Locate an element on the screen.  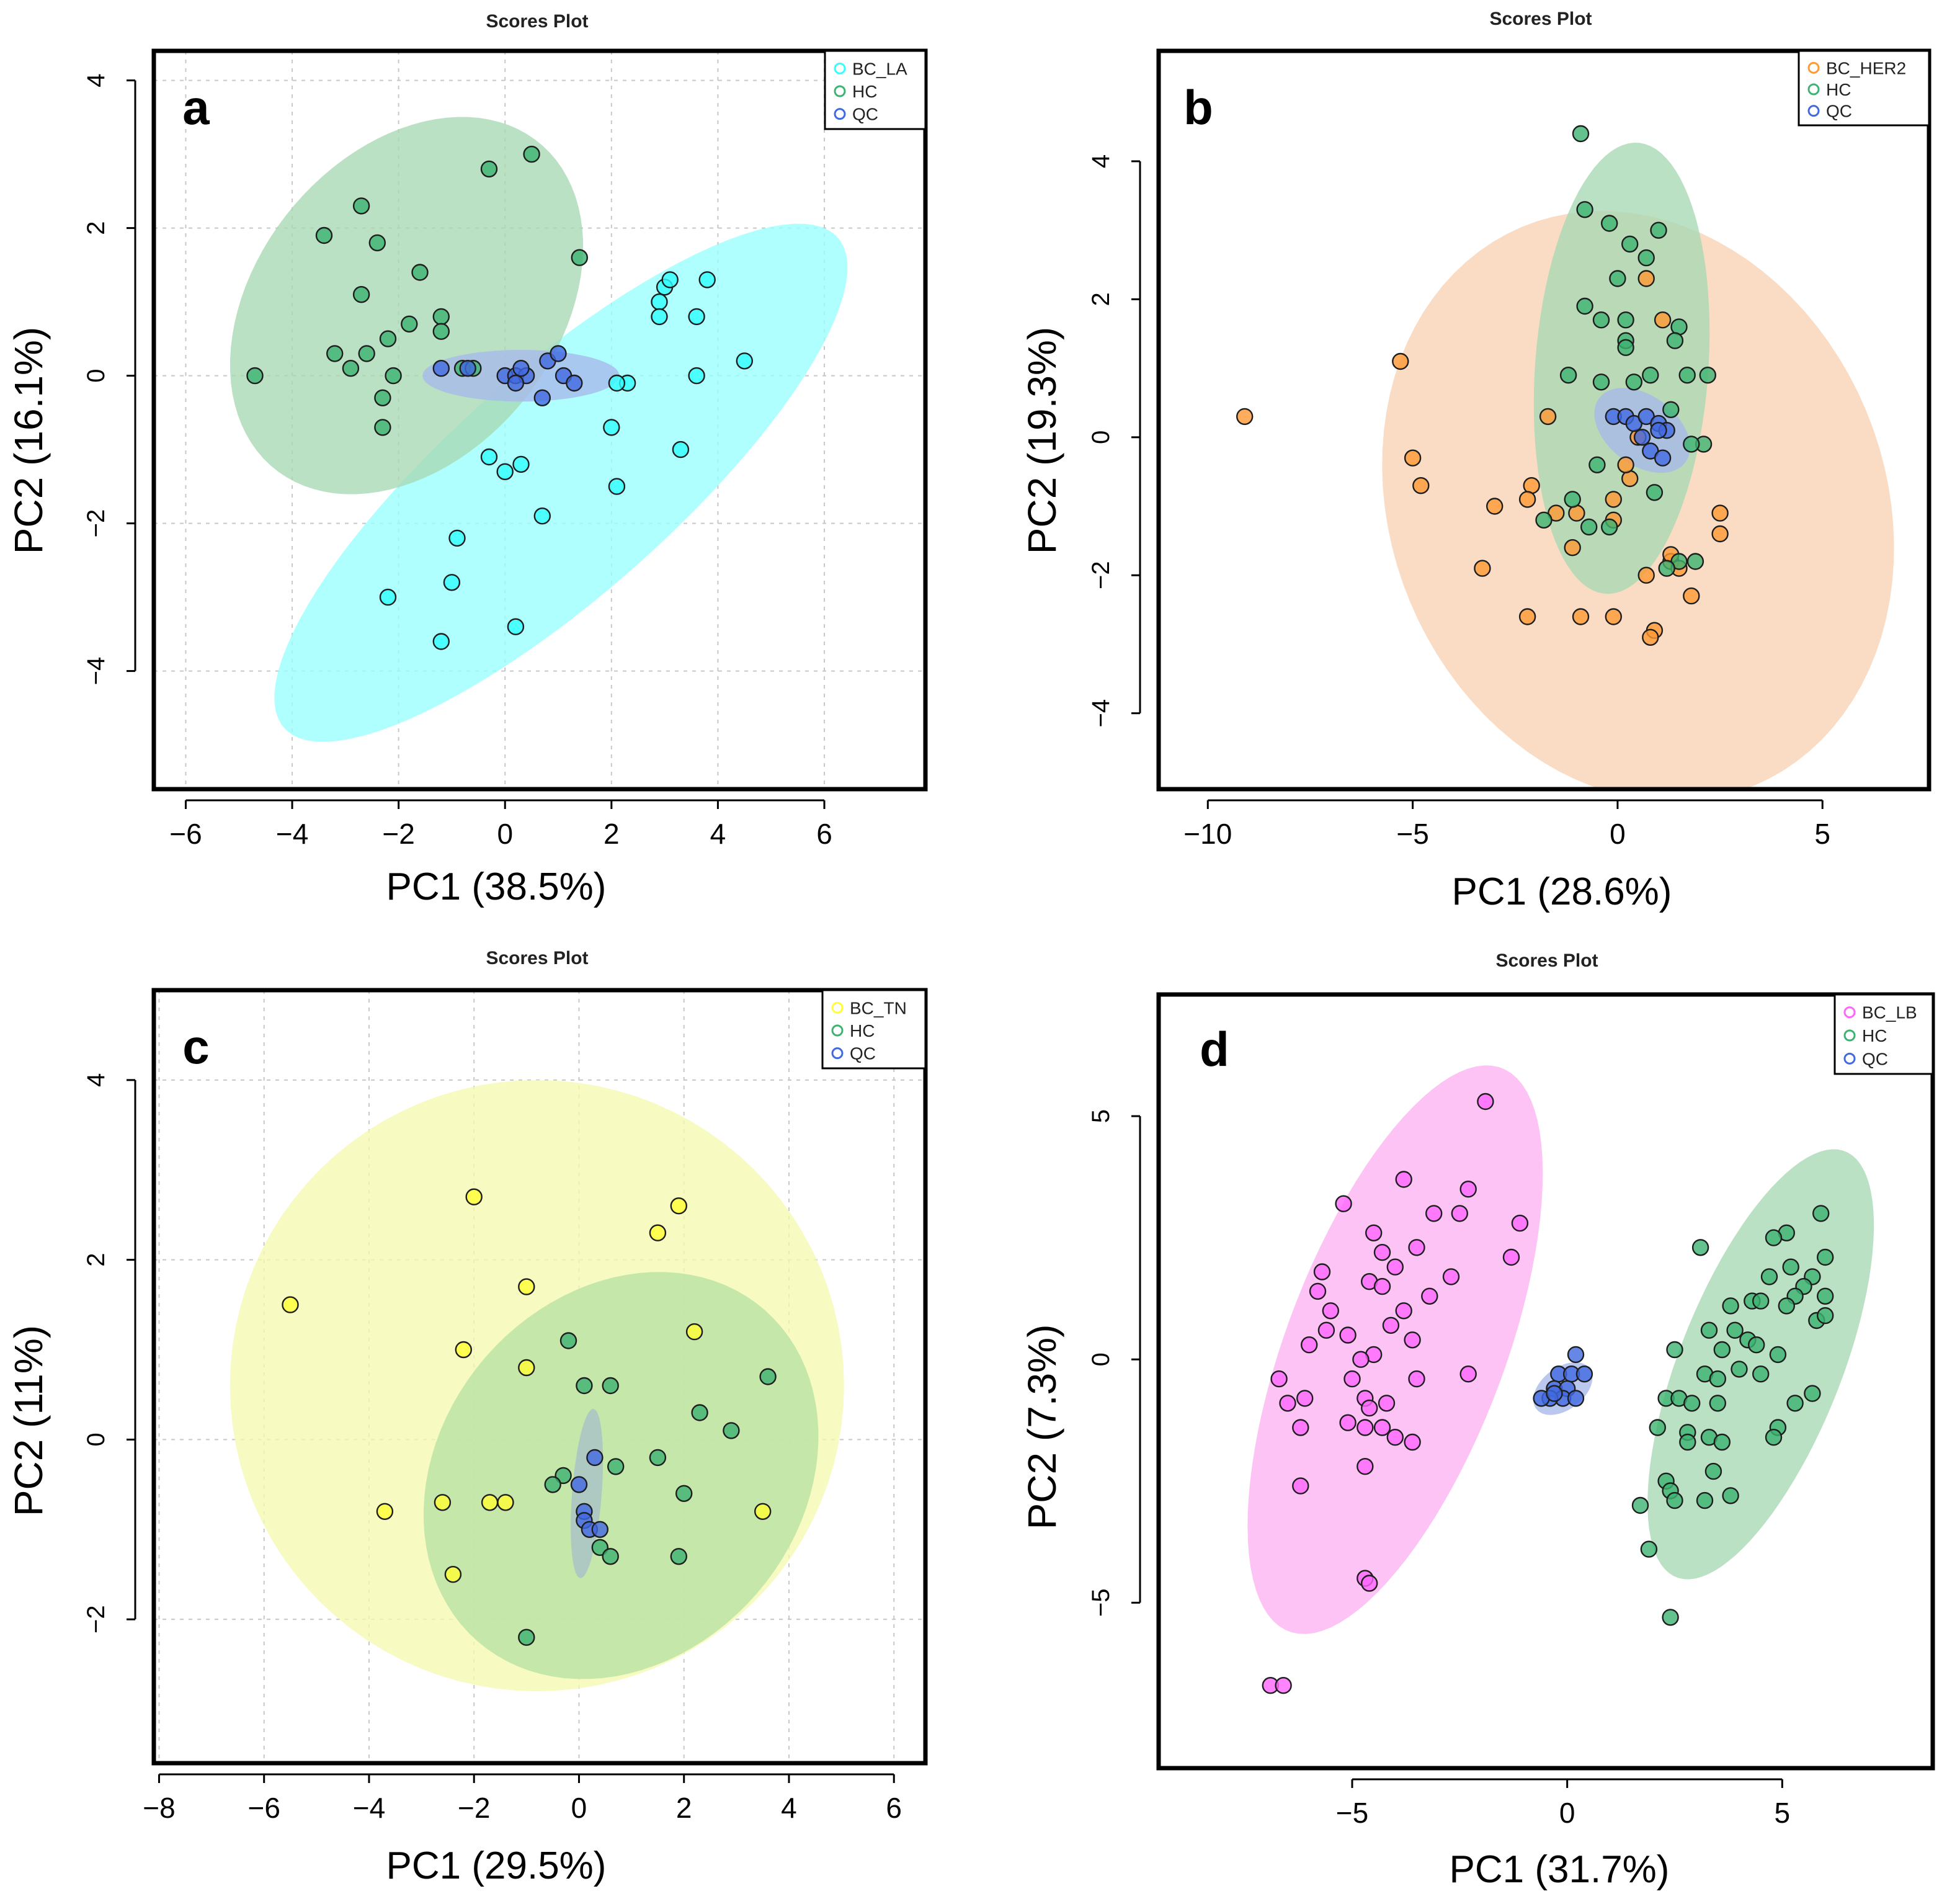
x-tick-label: 0 is located at coordinates (505, 834).